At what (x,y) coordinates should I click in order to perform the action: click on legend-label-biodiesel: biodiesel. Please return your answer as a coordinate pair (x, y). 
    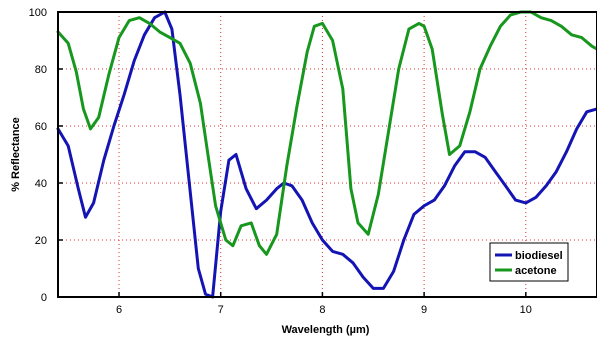
    Looking at the image, I should click on (539, 256).